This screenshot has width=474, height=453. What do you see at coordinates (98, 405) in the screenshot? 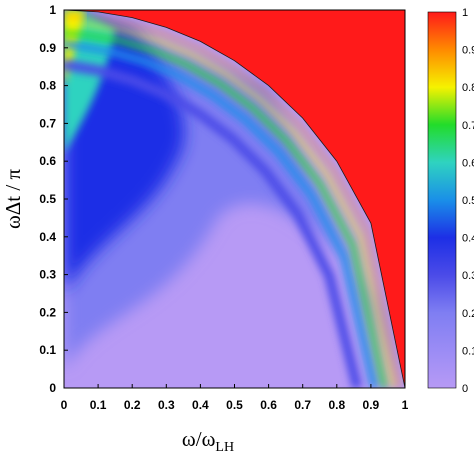
I see `x-tick-label: 0.1` at bounding box center [98, 405].